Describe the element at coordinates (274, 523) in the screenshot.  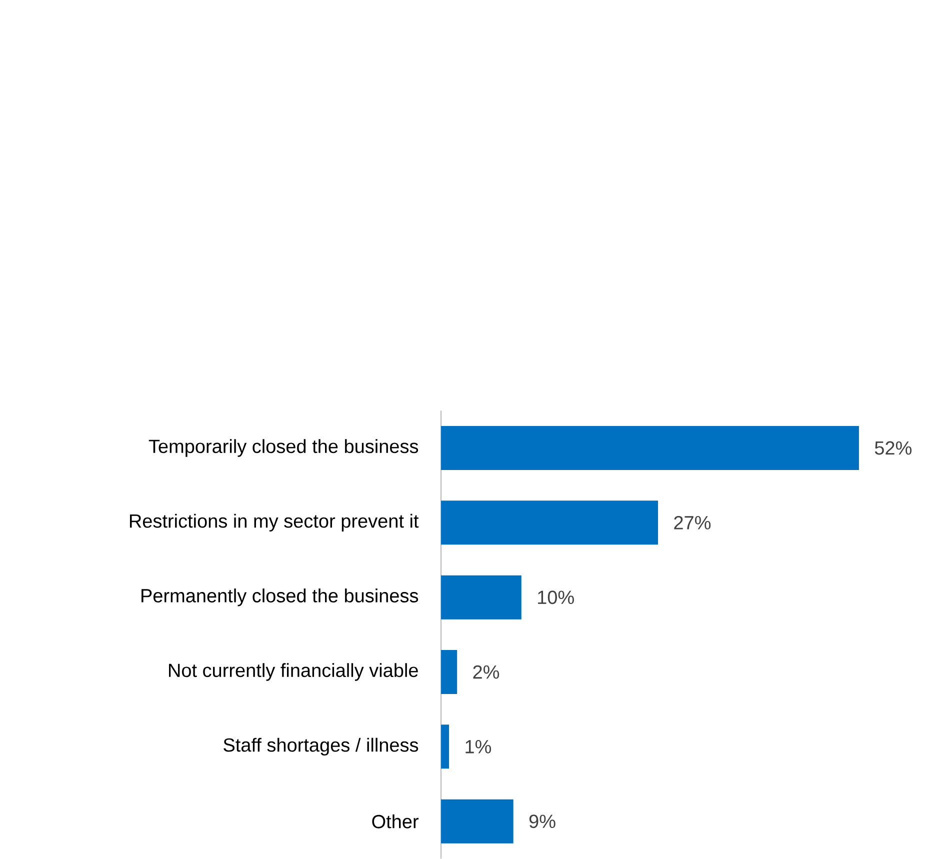
I see `y-tick-label: Restrictions in my sector prevent it` at that location.